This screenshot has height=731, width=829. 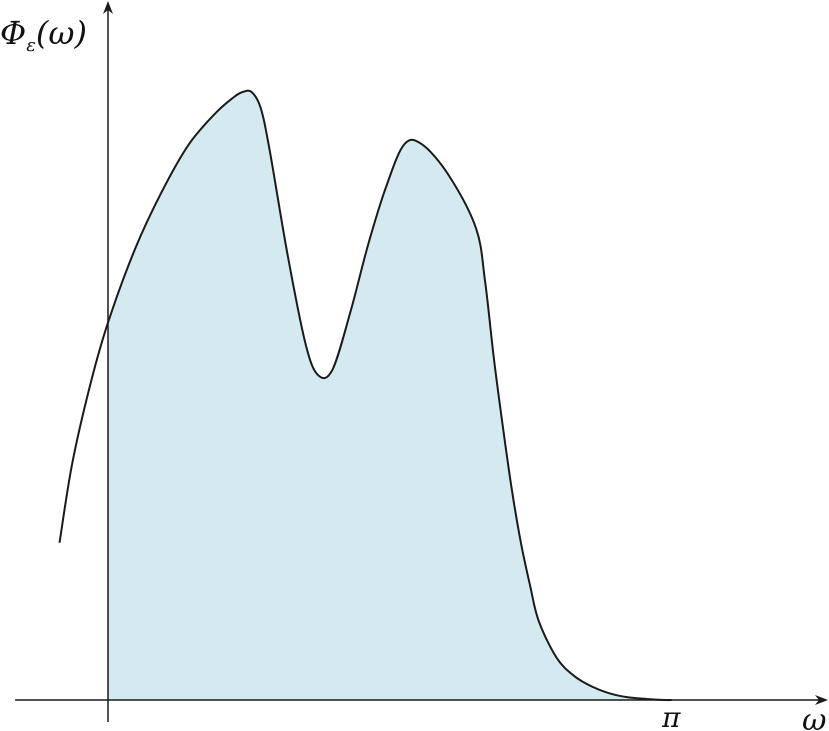 I want to click on y-axis-label-main: Φ, so click(x=13, y=33).